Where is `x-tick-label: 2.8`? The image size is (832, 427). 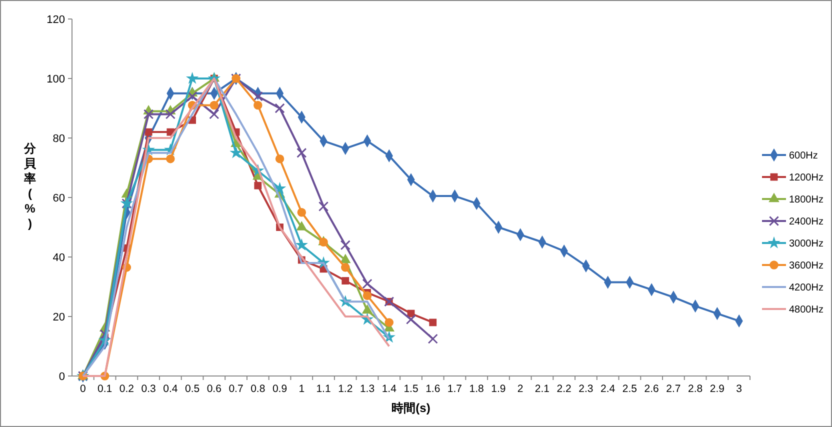 x-tick-label: 2.8 is located at coordinates (695, 389).